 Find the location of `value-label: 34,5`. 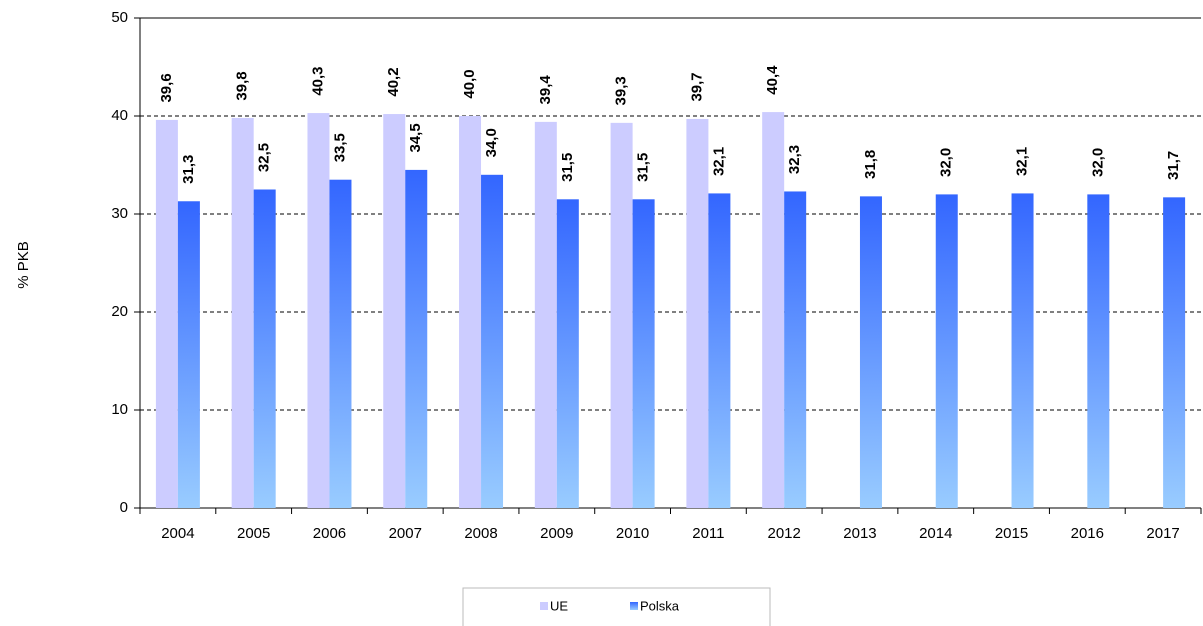

value-label: 34,5 is located at coordinates (415, 137).